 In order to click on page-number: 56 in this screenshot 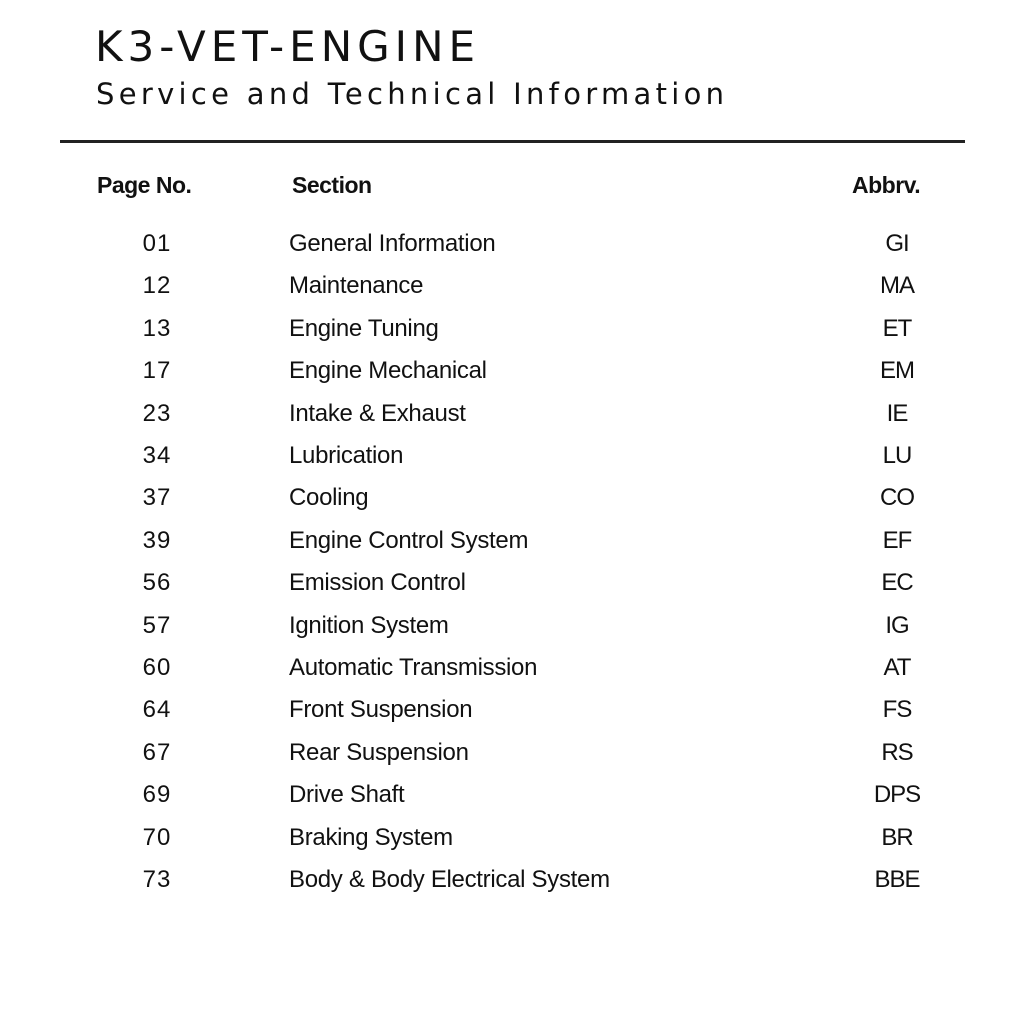, I will do `click(157, 583)`.